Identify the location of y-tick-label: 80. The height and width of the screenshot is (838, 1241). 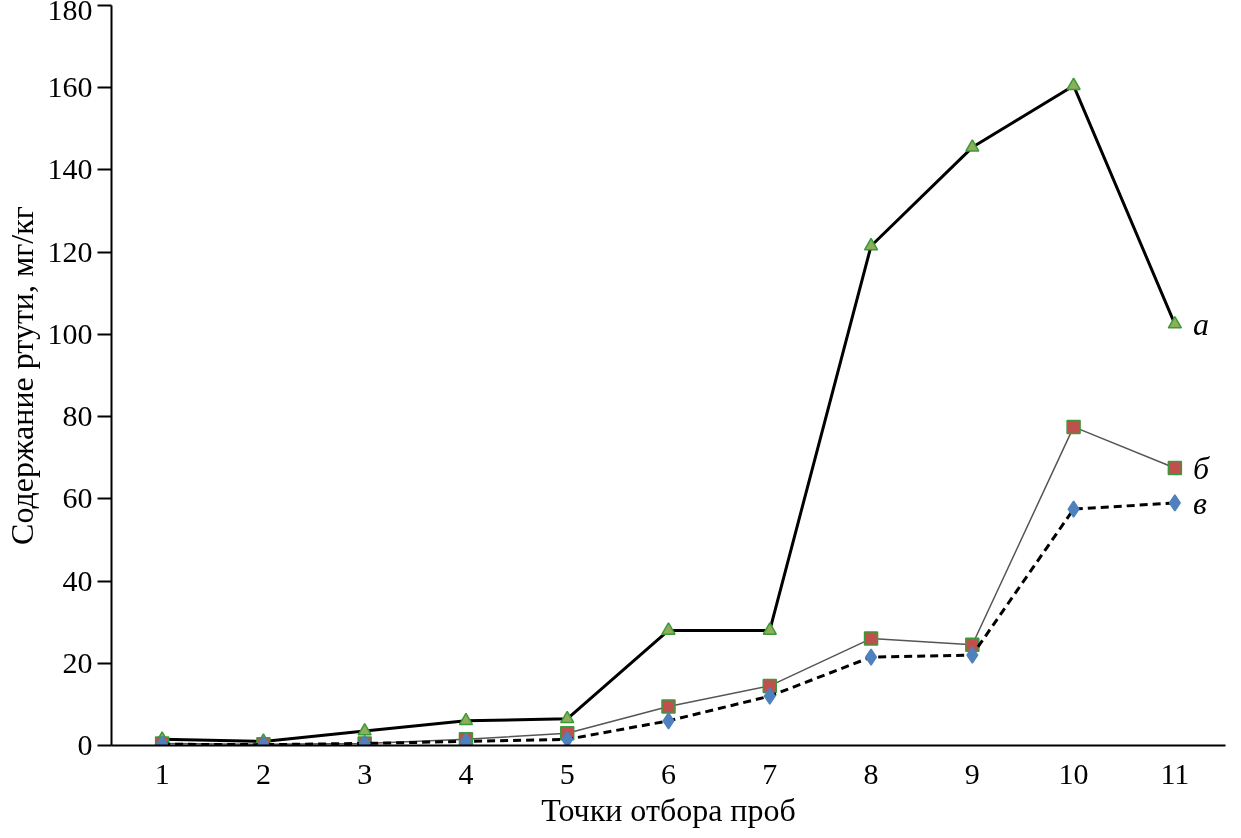
(77, 416).